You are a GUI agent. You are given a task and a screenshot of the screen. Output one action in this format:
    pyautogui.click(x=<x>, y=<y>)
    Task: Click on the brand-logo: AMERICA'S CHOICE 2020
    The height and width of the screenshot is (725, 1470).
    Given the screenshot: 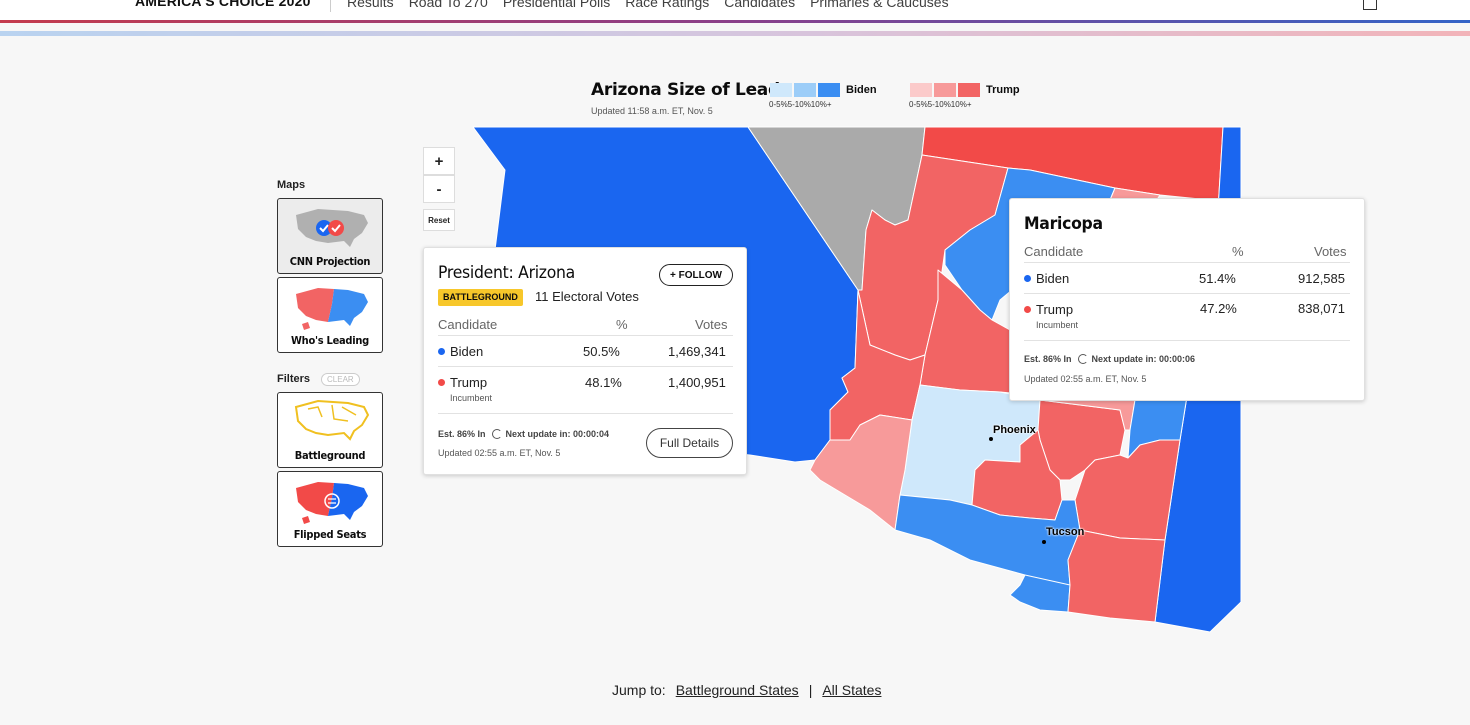 What is the action you would take?
    pyautogui.click(x=223, y=4)
    